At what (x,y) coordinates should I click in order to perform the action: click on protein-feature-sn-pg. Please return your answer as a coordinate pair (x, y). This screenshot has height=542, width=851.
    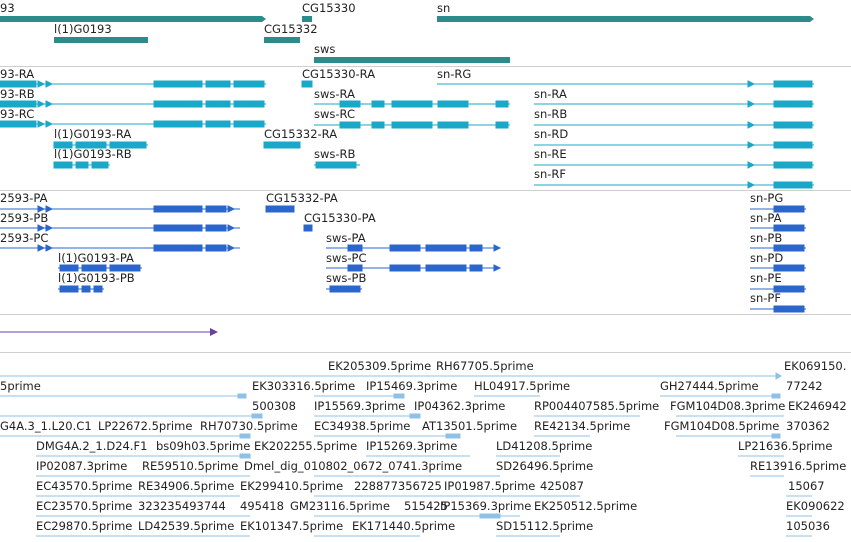
    Looking at the image, I should click on (778, 209).